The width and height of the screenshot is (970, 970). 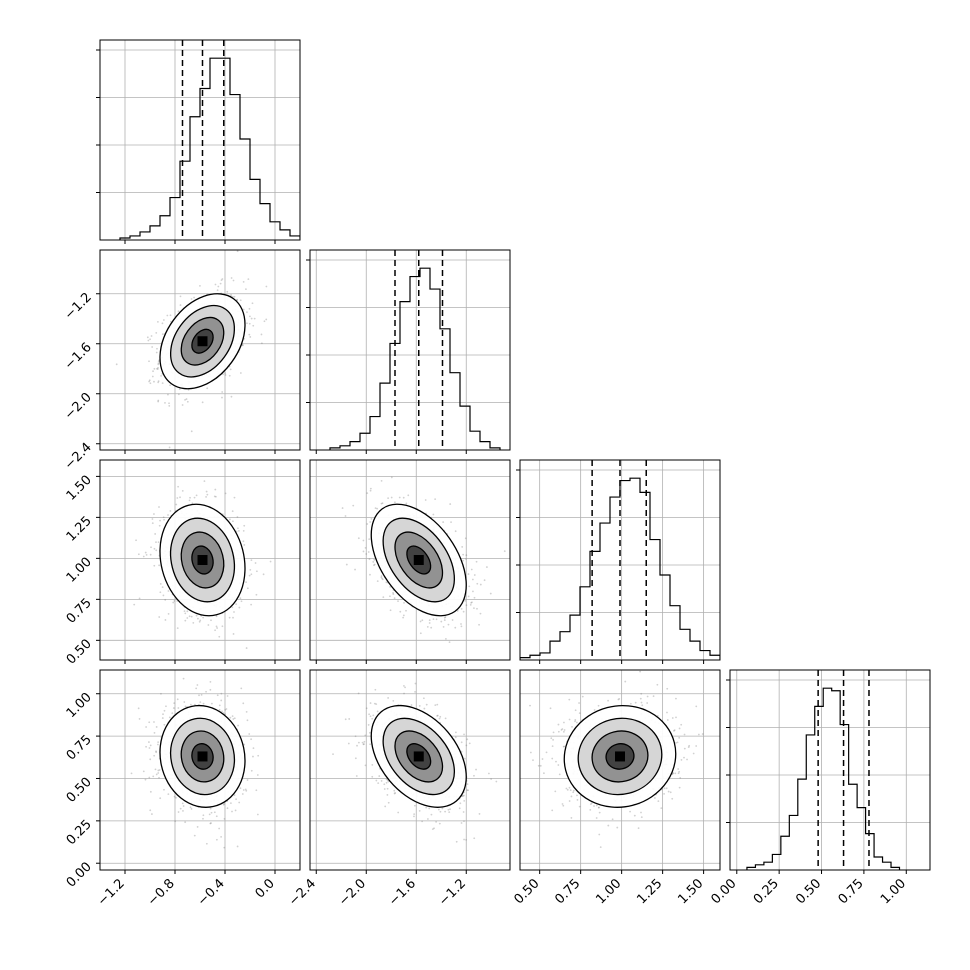 What do you see at coordinates (182, 789) in the screenshot?
I see `panel-3-0: −1.2 −0.8 −0.4 0.00.000.250.500.751.00` at bounding box center [182, 789].